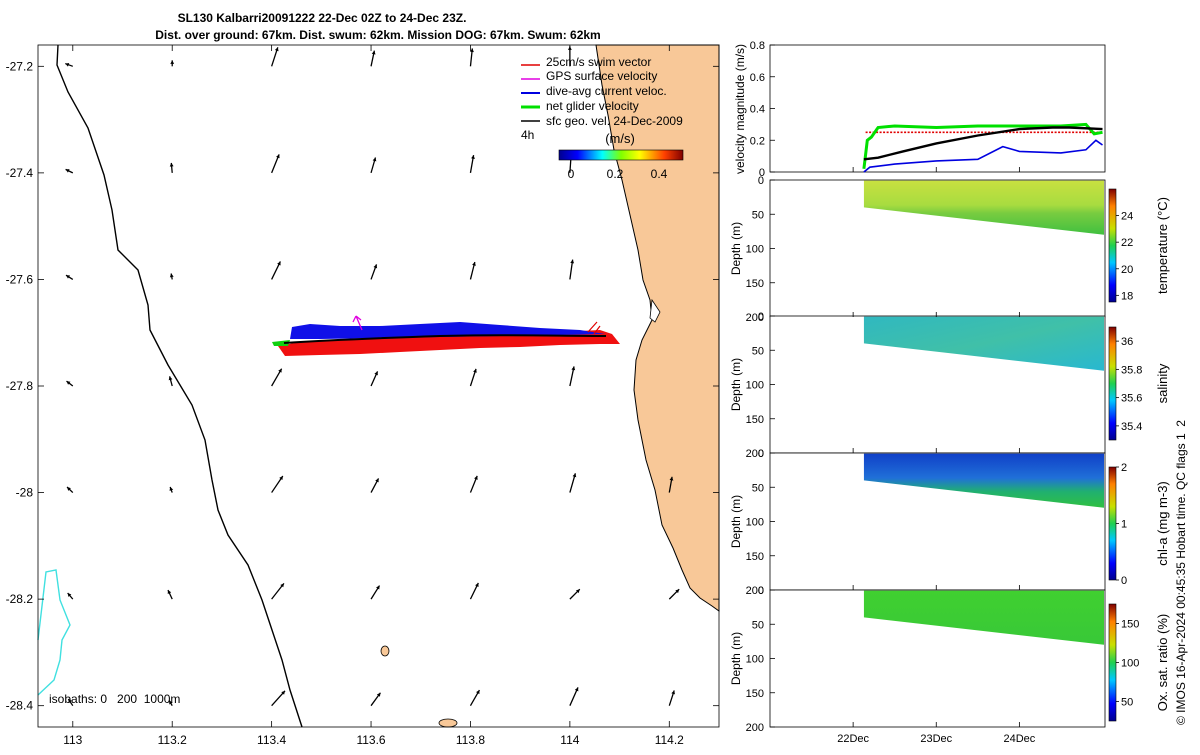 The width and height of the screenshot is (1200, 755). What do you see at coordinates (54, 632) in the screenshot?
I see `isobath-1000m` at bounding box center [54, 632].